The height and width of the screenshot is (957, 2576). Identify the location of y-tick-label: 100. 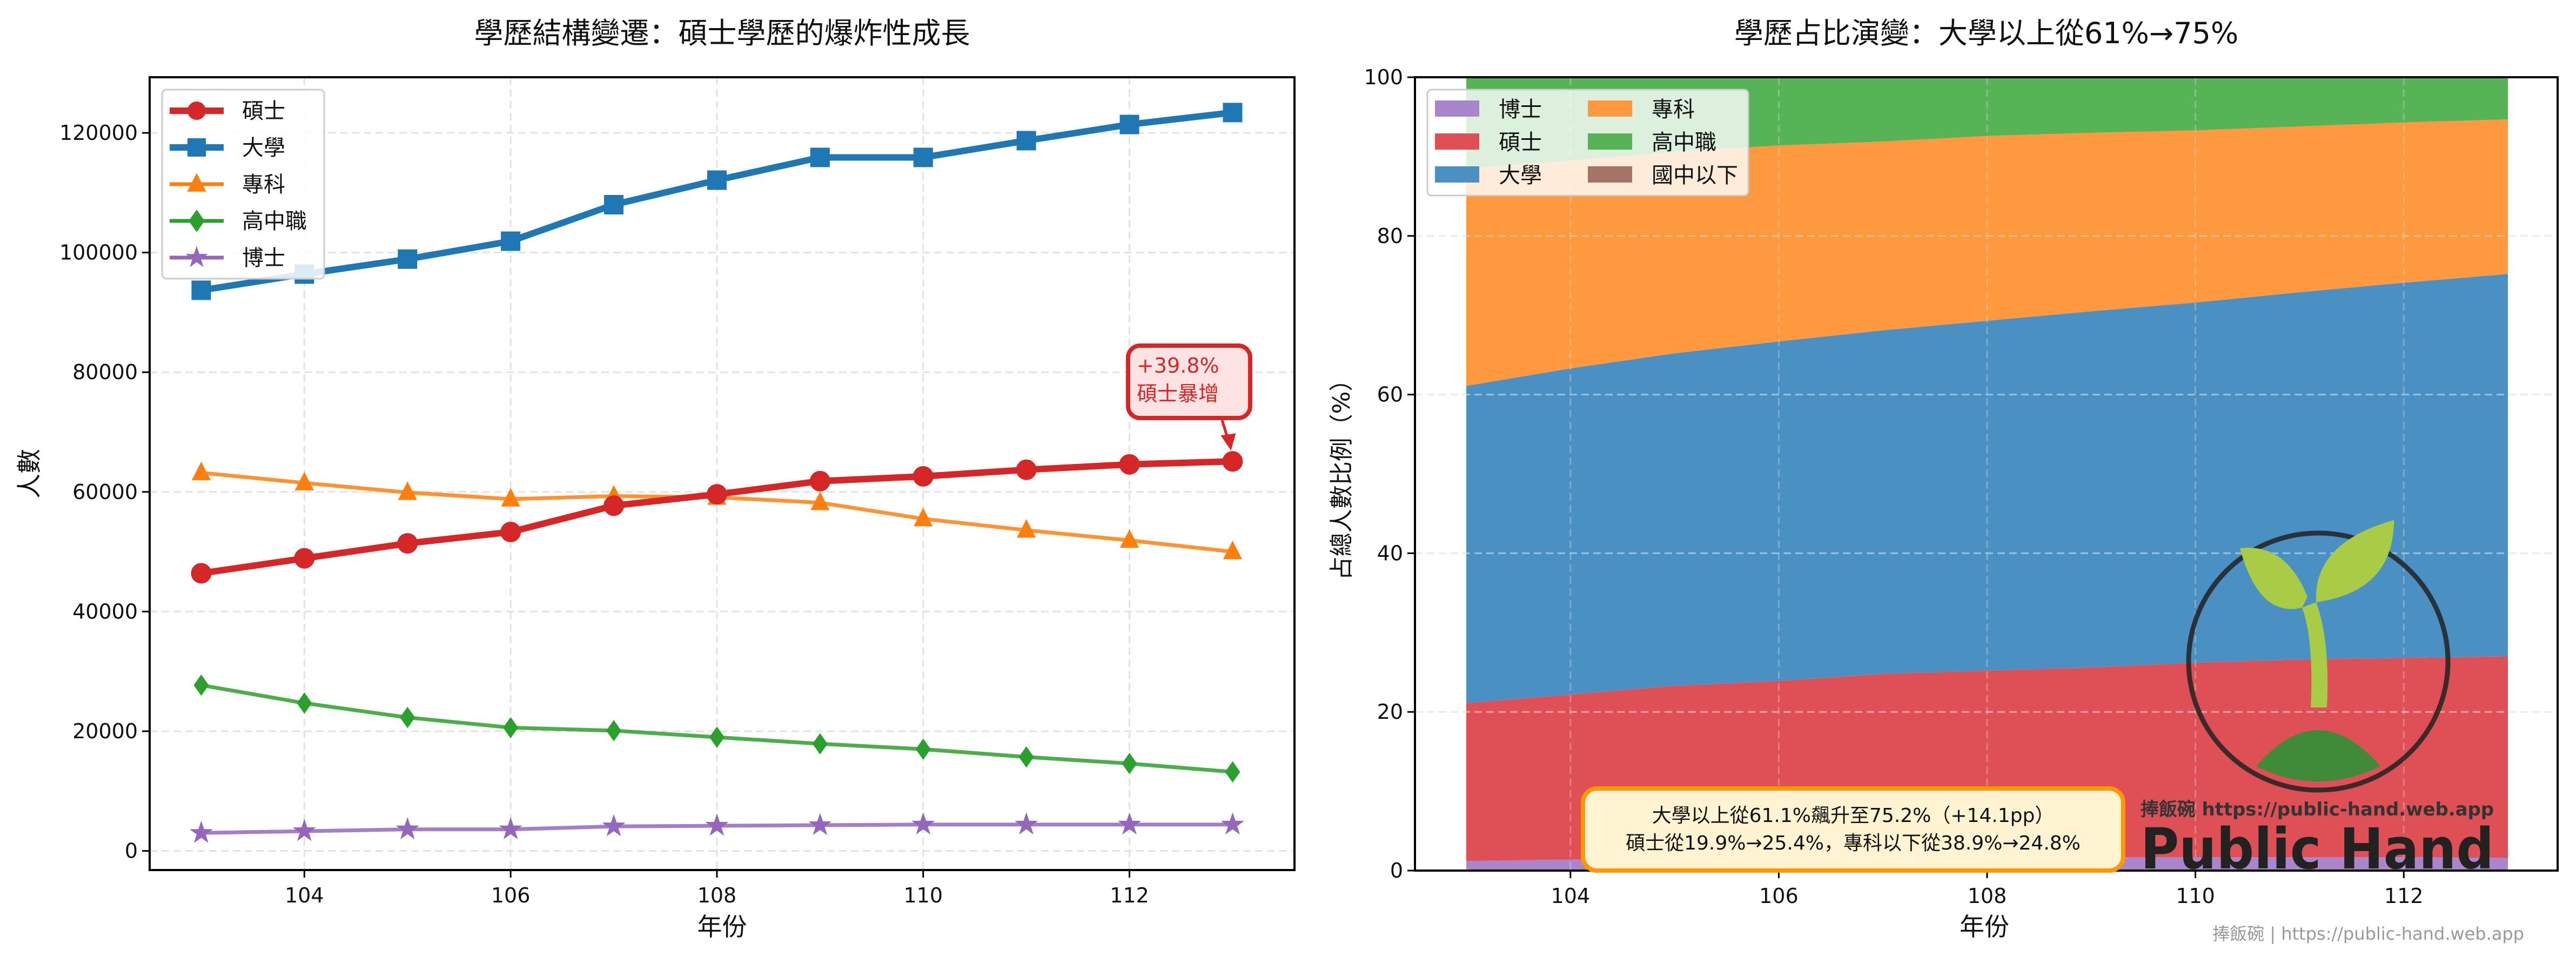
(1383, 77).